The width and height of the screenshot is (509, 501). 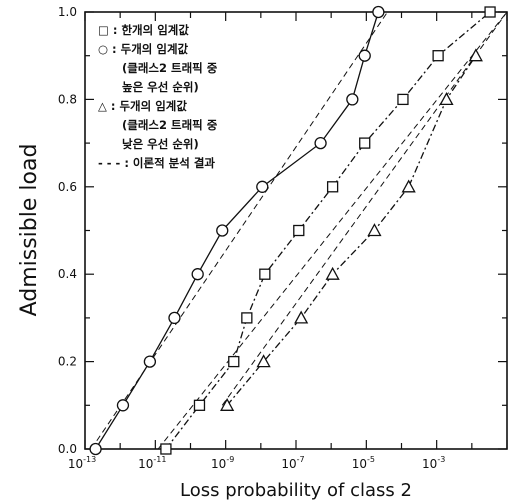 I want to click on x-tick-label: 10⁻¹¹, so click(x=152, y=463).